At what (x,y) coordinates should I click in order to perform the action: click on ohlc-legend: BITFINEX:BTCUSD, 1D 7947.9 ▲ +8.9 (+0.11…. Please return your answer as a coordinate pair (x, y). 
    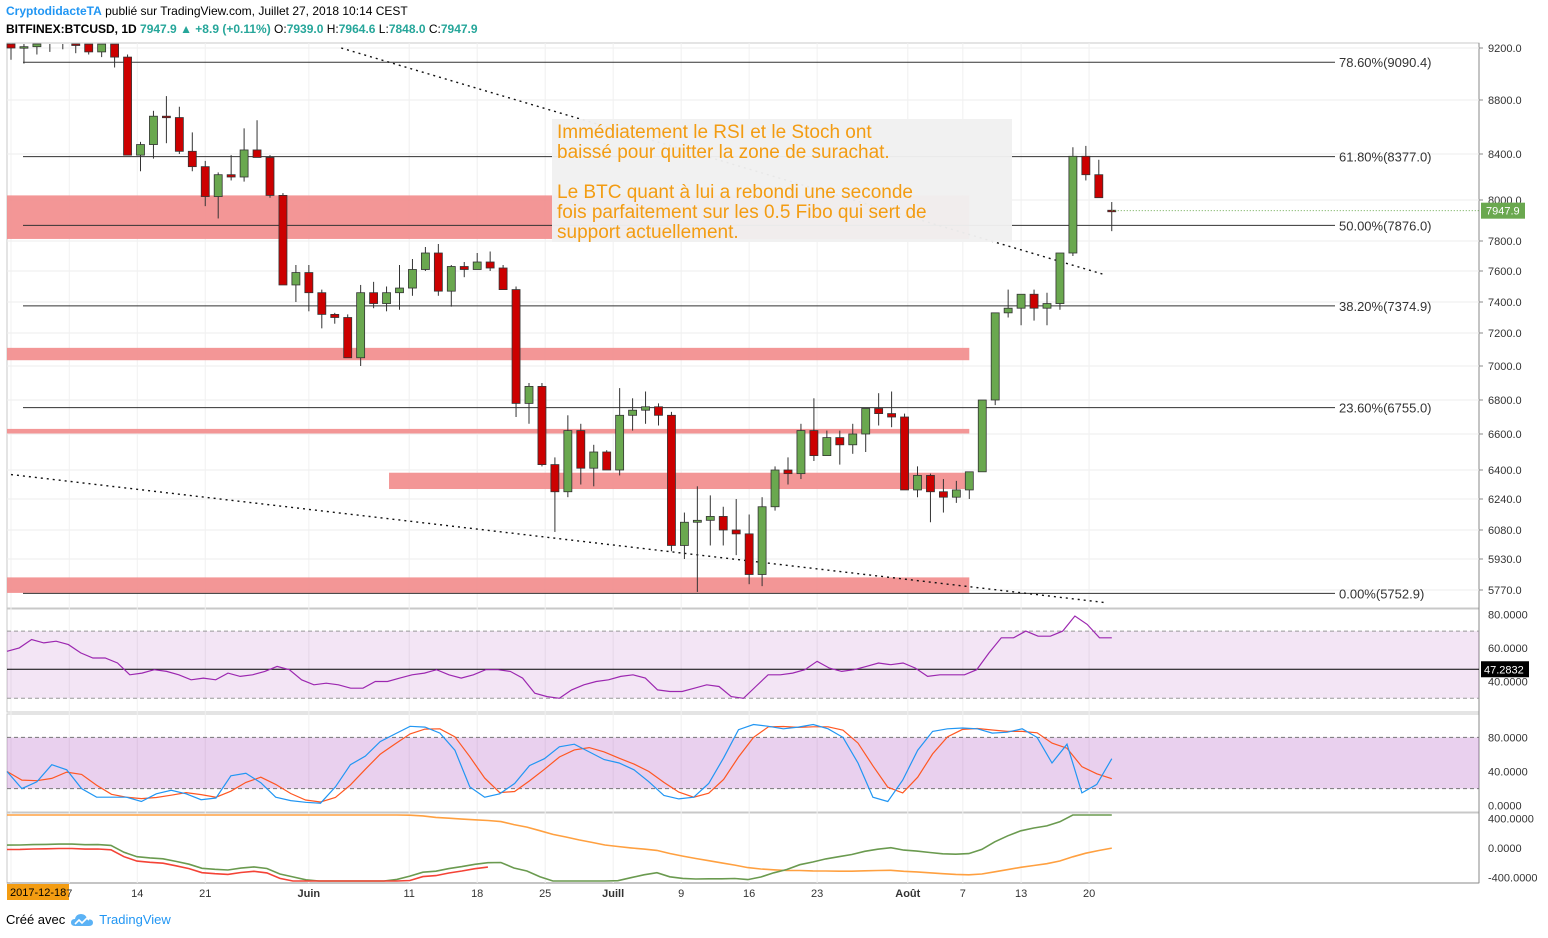
    Looking at the image, I should click on (242, 29).